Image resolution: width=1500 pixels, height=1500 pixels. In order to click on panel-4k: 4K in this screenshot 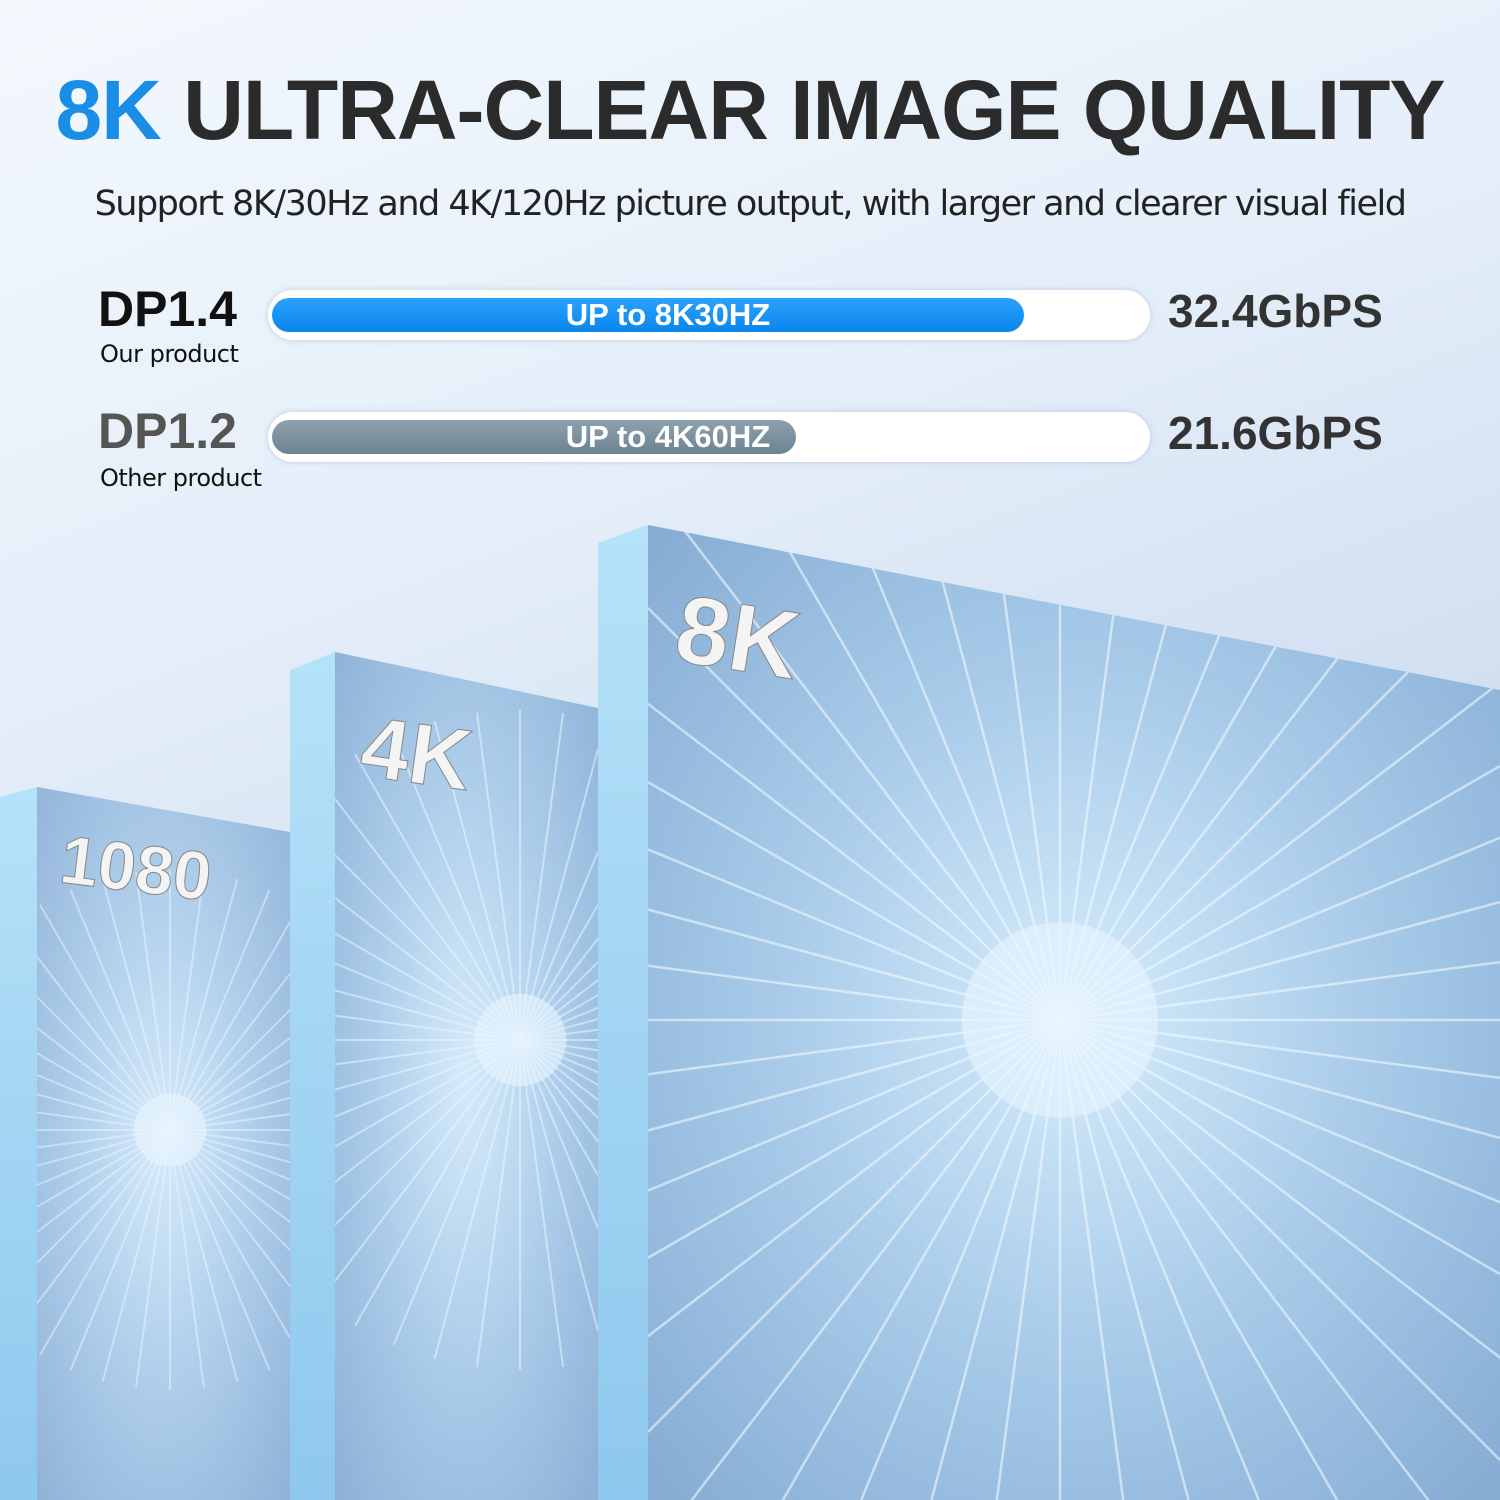, I will do `click(444, 1076)`.